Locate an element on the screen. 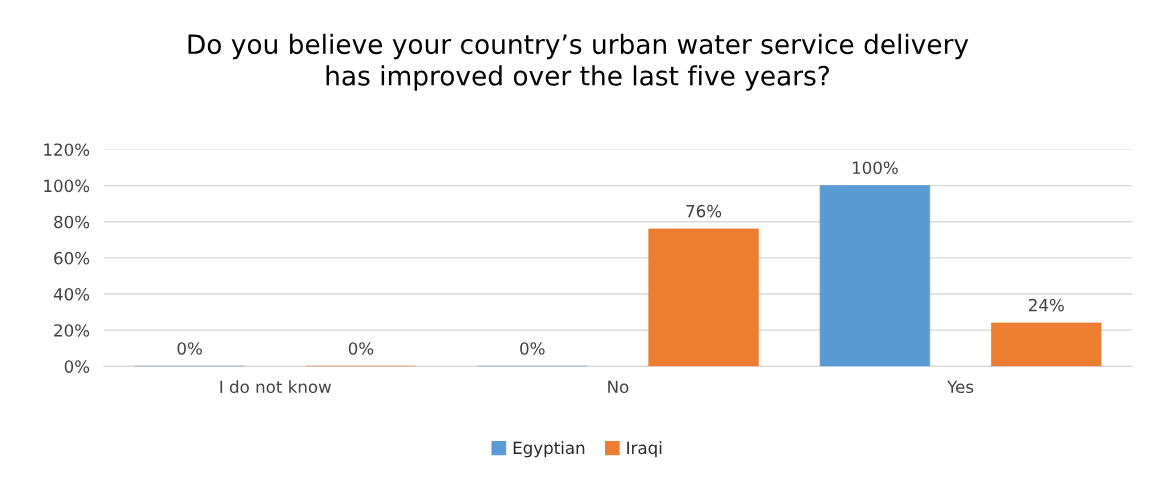  y-tick-label: 0% is located at coordinates (77, 366).